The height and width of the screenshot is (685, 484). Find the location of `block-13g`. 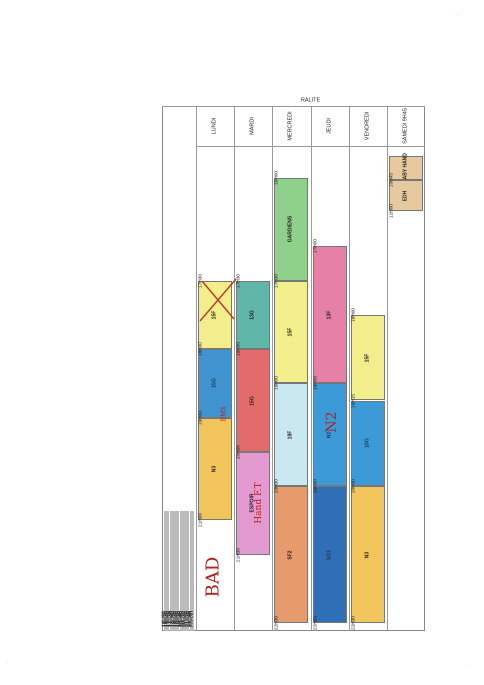

block-13g is located at coordinates (253, 315).